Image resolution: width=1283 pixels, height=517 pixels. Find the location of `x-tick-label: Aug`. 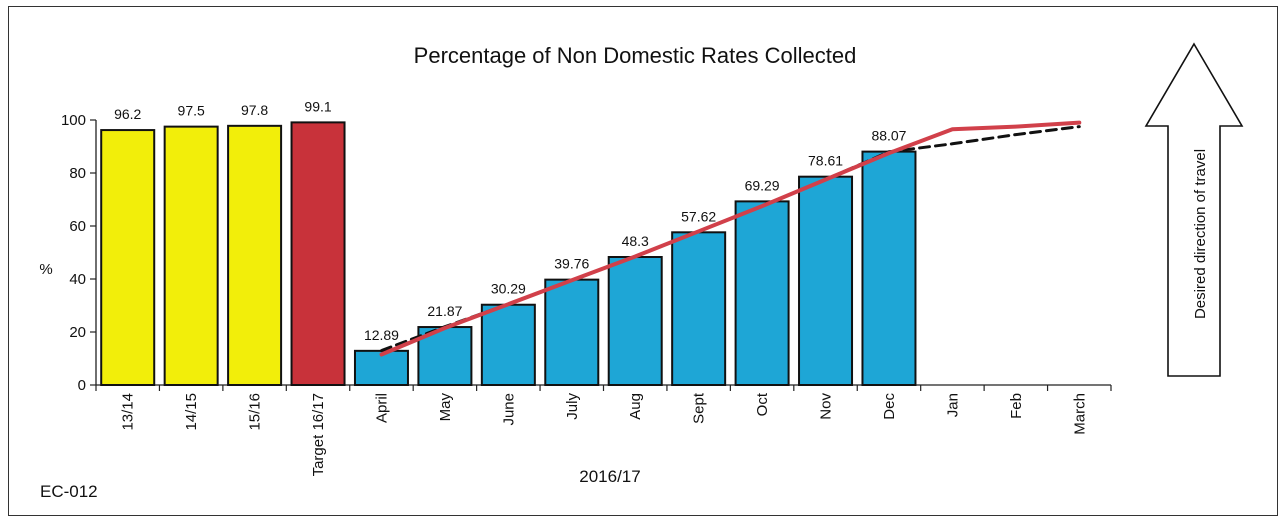

x-tick-label: Aug is located at coordinates (635, 406).